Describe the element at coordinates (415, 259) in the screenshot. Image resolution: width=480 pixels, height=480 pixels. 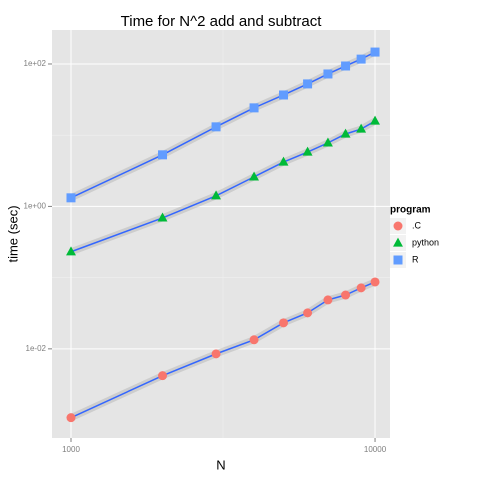
I see `legend-label: R` at that location.